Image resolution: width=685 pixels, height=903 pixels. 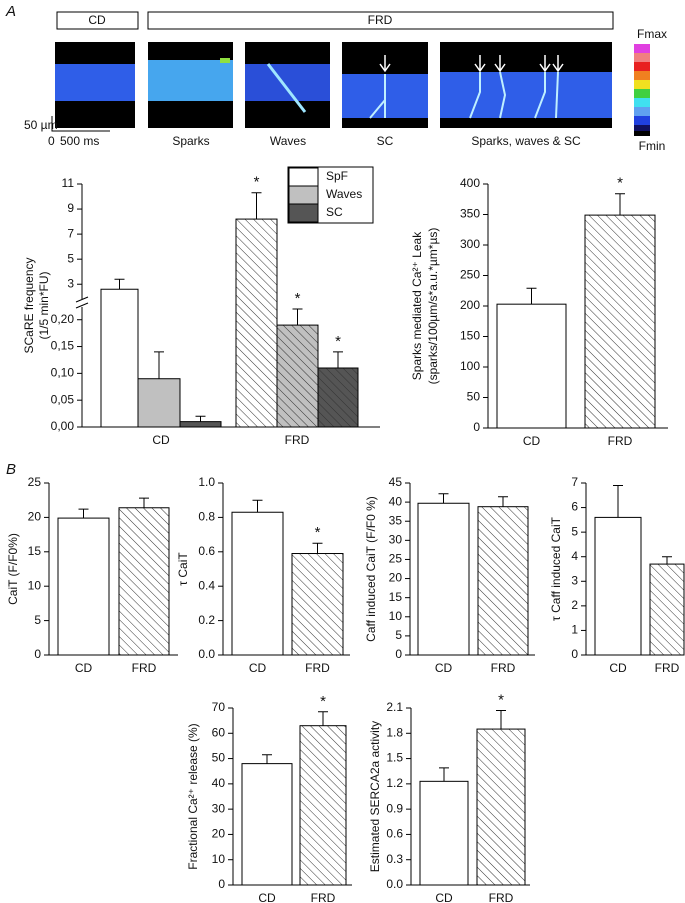 What do you see at coordinates (193, 796) in the screenshot?
I see `y-axis-label: Fractional Ca²⁺ release (%)` at bounding box center [193, 796].